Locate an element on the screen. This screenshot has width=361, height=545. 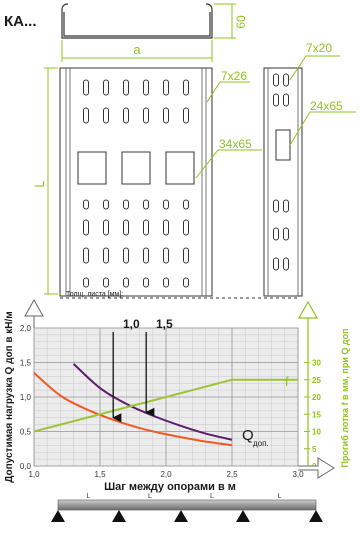
tray-side-view is located at coordinates (283, 182).